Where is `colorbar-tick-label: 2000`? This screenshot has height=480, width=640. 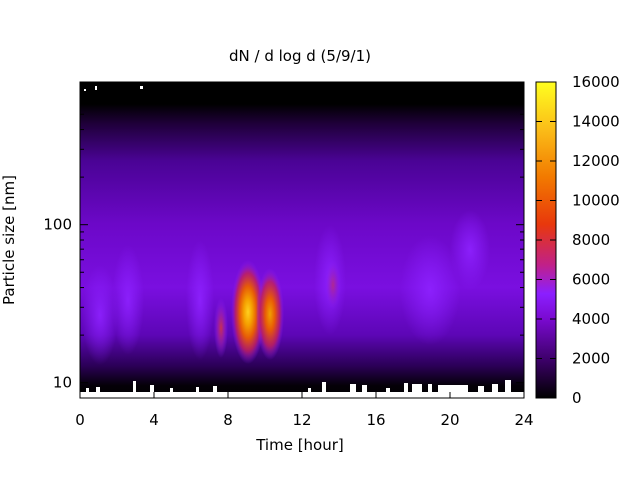 colorbar-tick-label: 2000 is located at coordinates (591, 359).